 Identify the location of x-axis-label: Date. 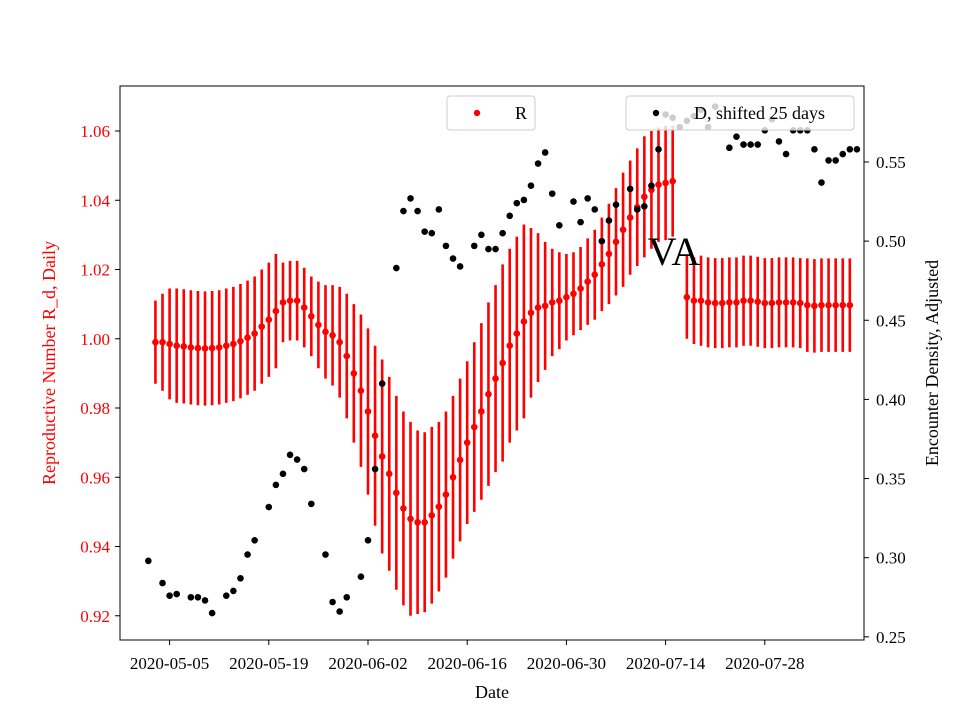
(492, 692).